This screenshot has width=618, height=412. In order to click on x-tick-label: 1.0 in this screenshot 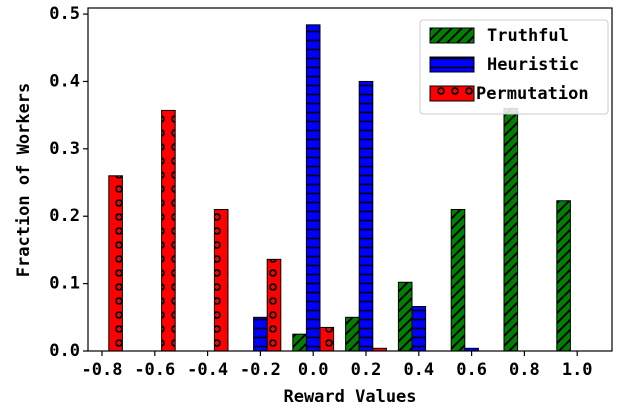, I will do `click(577, 370)`.